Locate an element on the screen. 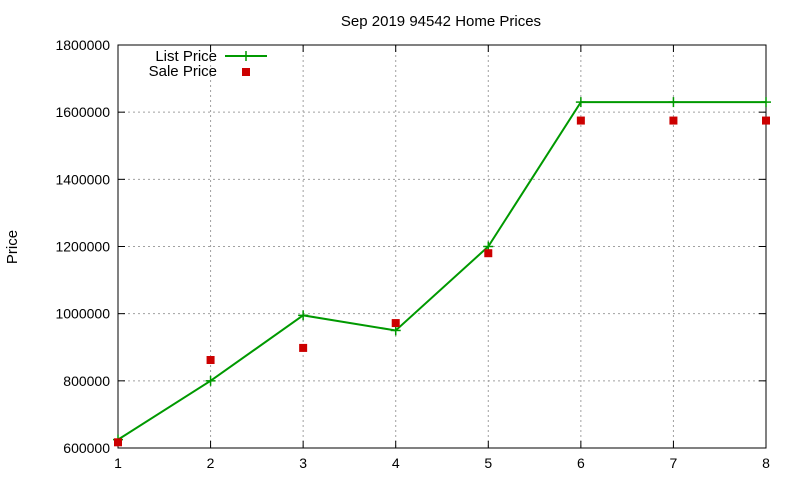  x-tick-label: 7 is located at coordinates (674, 463).